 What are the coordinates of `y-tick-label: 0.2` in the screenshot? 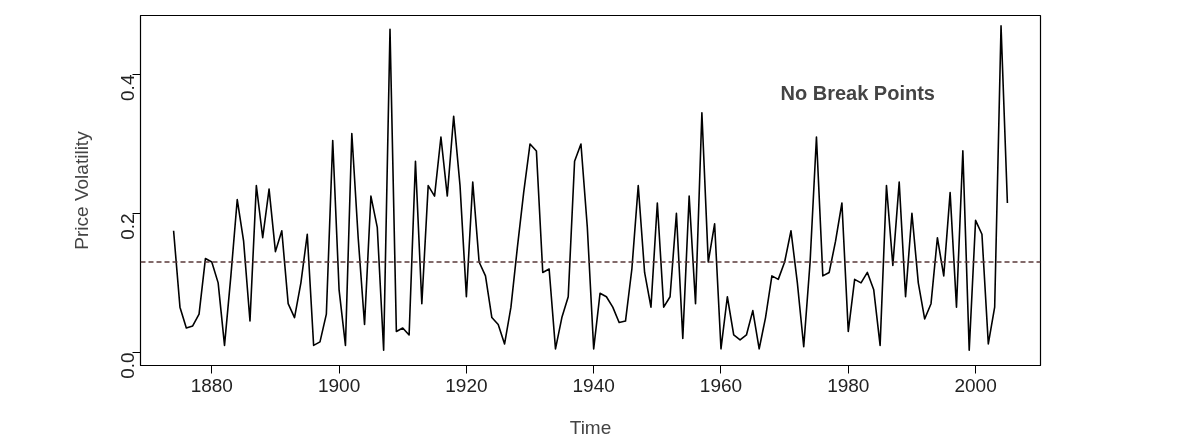 It's located at (127, 226).